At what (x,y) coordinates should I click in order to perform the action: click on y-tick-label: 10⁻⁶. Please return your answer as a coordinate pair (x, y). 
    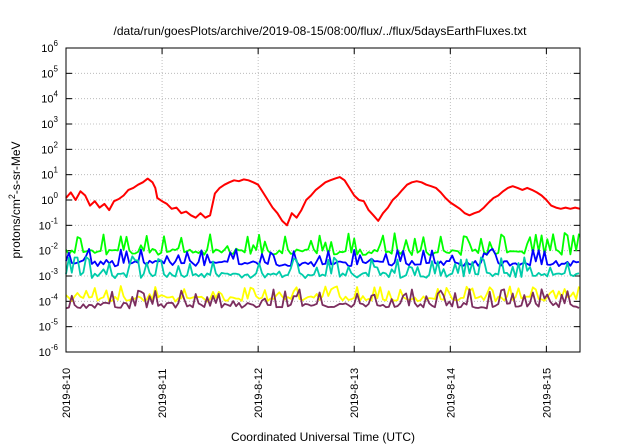
    Looking at the image, I should click on (49, 351).